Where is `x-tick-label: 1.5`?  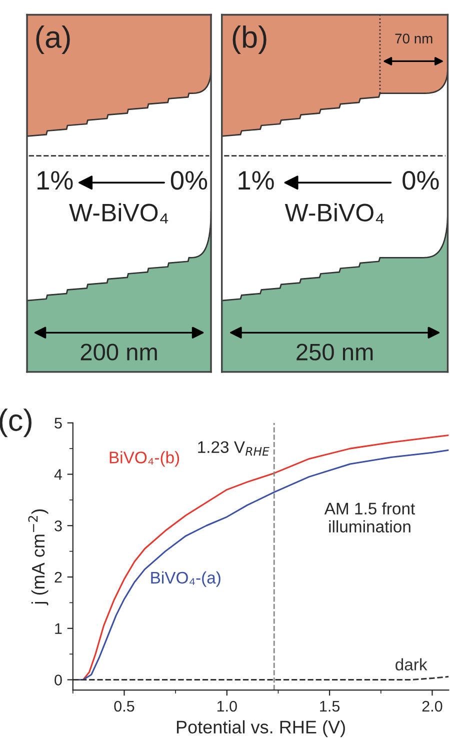
x-tick-label: 1.5 is located at coordinates (330, 706).